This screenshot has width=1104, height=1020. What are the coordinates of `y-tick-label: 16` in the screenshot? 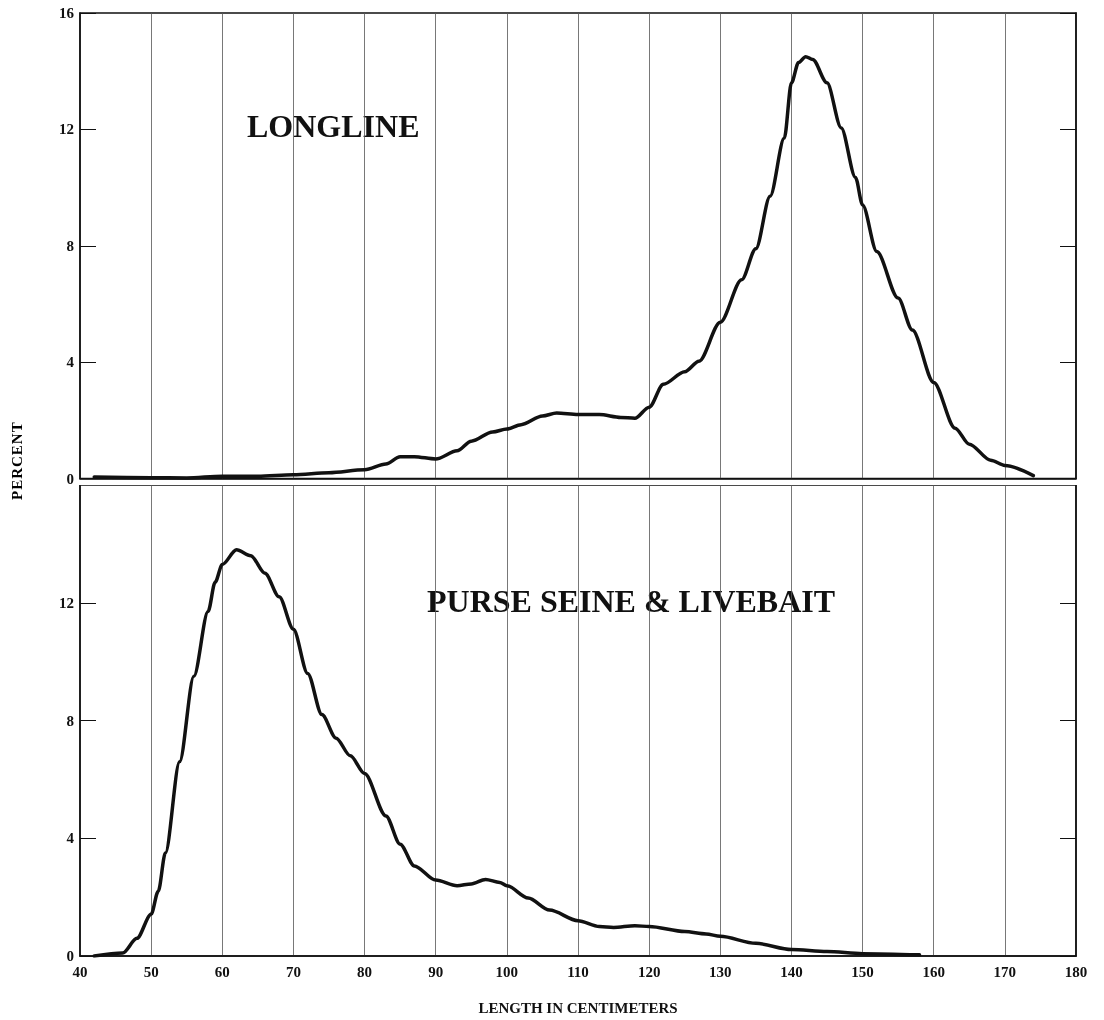 It's located at (67, 13).